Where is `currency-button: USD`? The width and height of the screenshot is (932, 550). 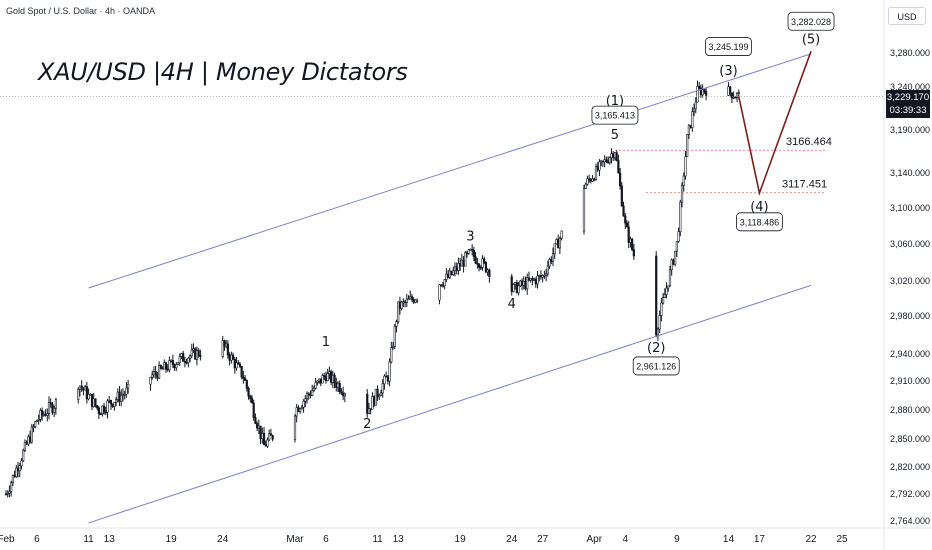 currency-button: USD is located at coordinates (907, 16).